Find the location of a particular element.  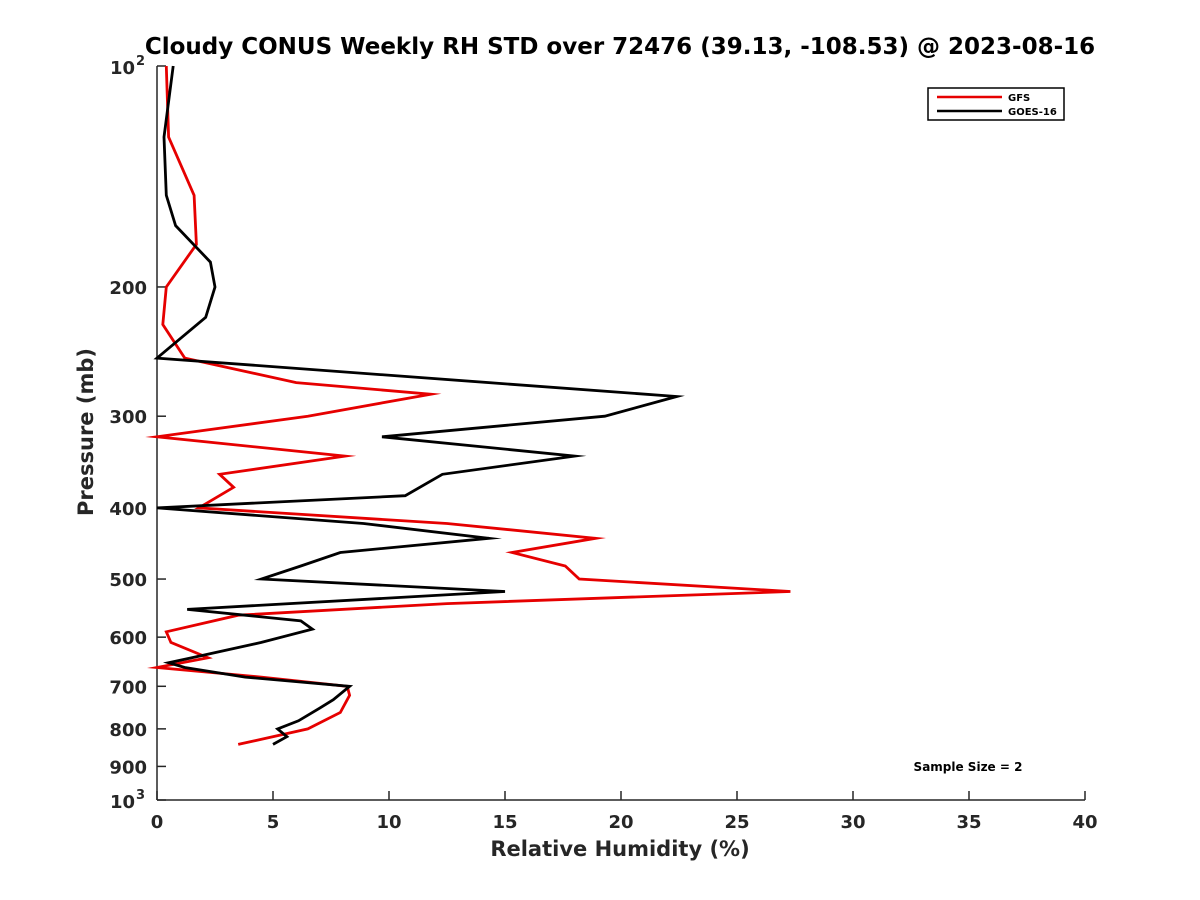

y-tick-label: 200 is located at coordinates (128, 288).